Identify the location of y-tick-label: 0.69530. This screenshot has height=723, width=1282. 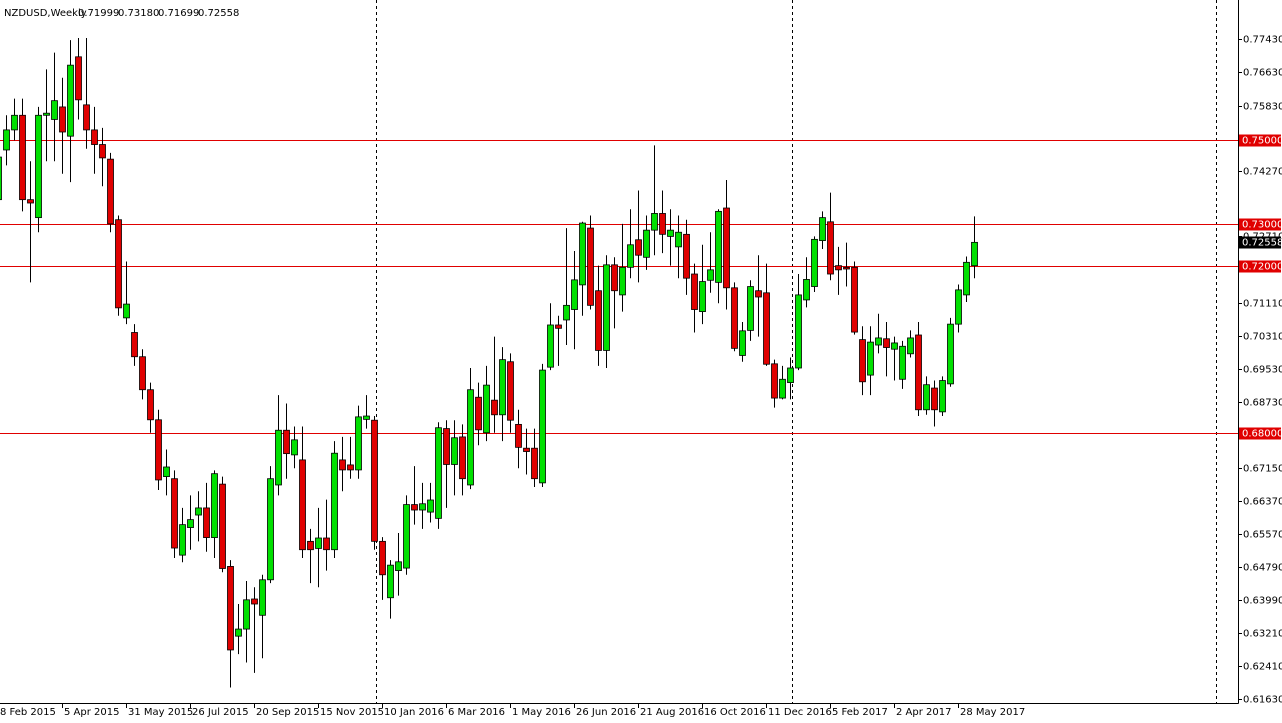
(1262, 370).